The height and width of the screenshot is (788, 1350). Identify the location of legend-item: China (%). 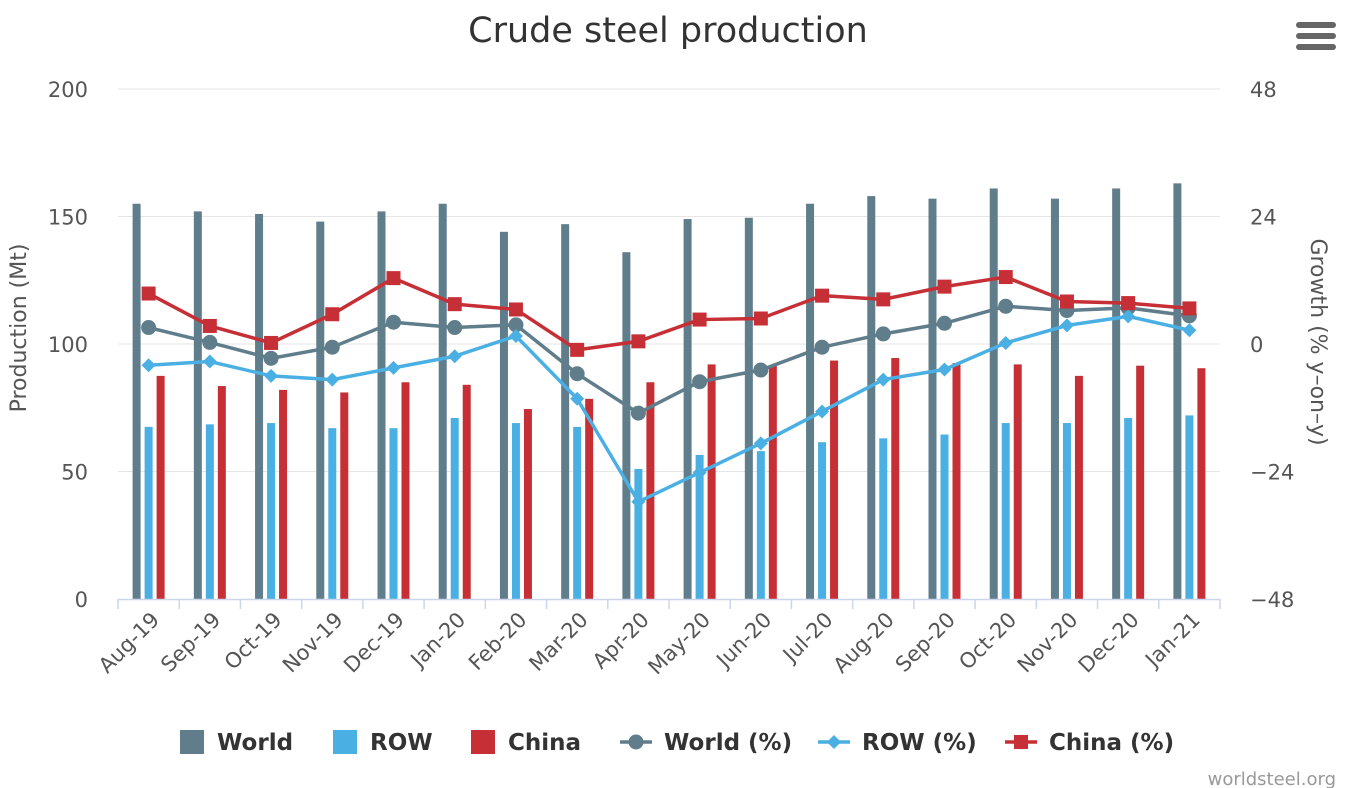
(1089, 743).